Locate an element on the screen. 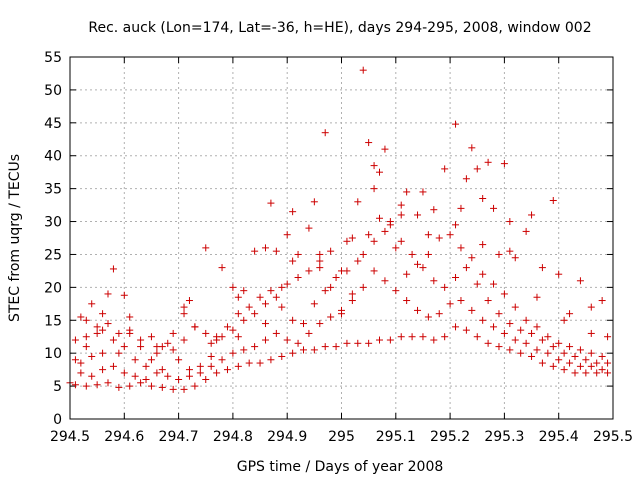 The height and width of the screenshot is (480, 640). x-tick-label: 294.6 is located at coordinates (124, 437).